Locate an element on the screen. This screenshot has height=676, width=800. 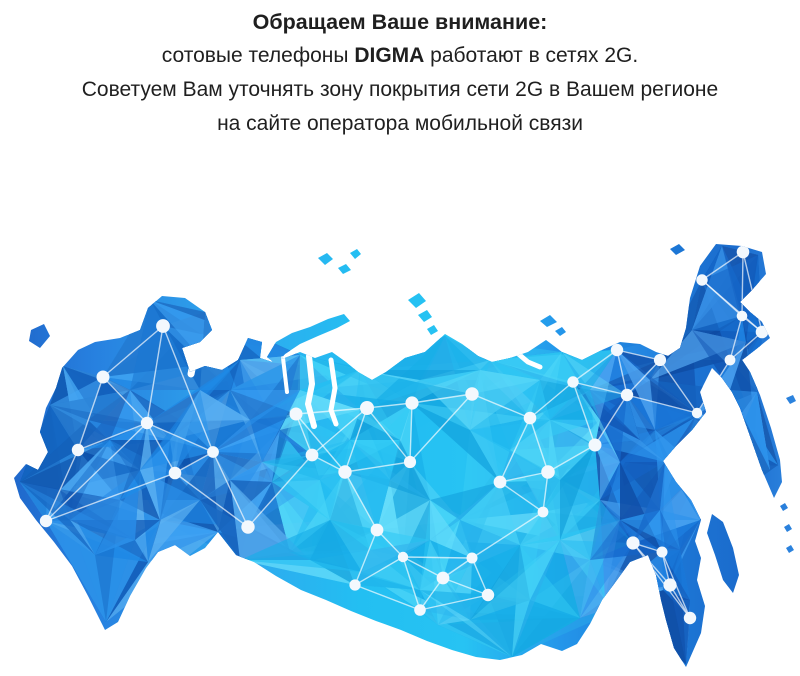
notice-line2-suffix: работают в сетях 2G. is located at coordinates (531, 55).